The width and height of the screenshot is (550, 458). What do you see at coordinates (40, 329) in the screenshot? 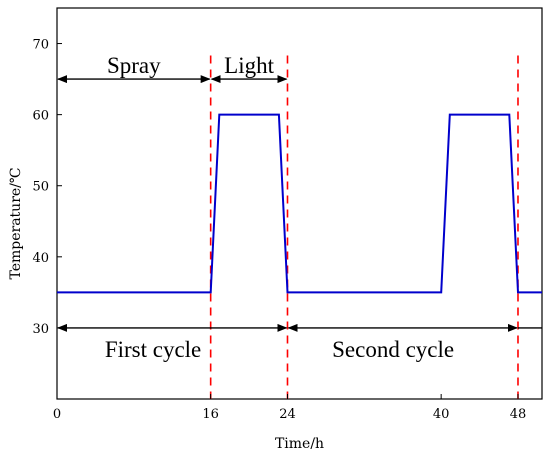
I see `y-tick-label: 30` at bounding box center [40, 329].